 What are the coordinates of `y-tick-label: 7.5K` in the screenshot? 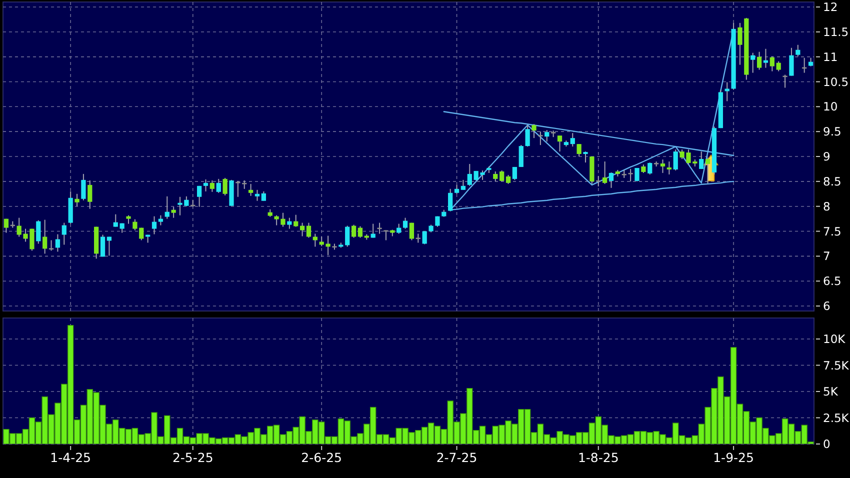 It's located at (836, 365).